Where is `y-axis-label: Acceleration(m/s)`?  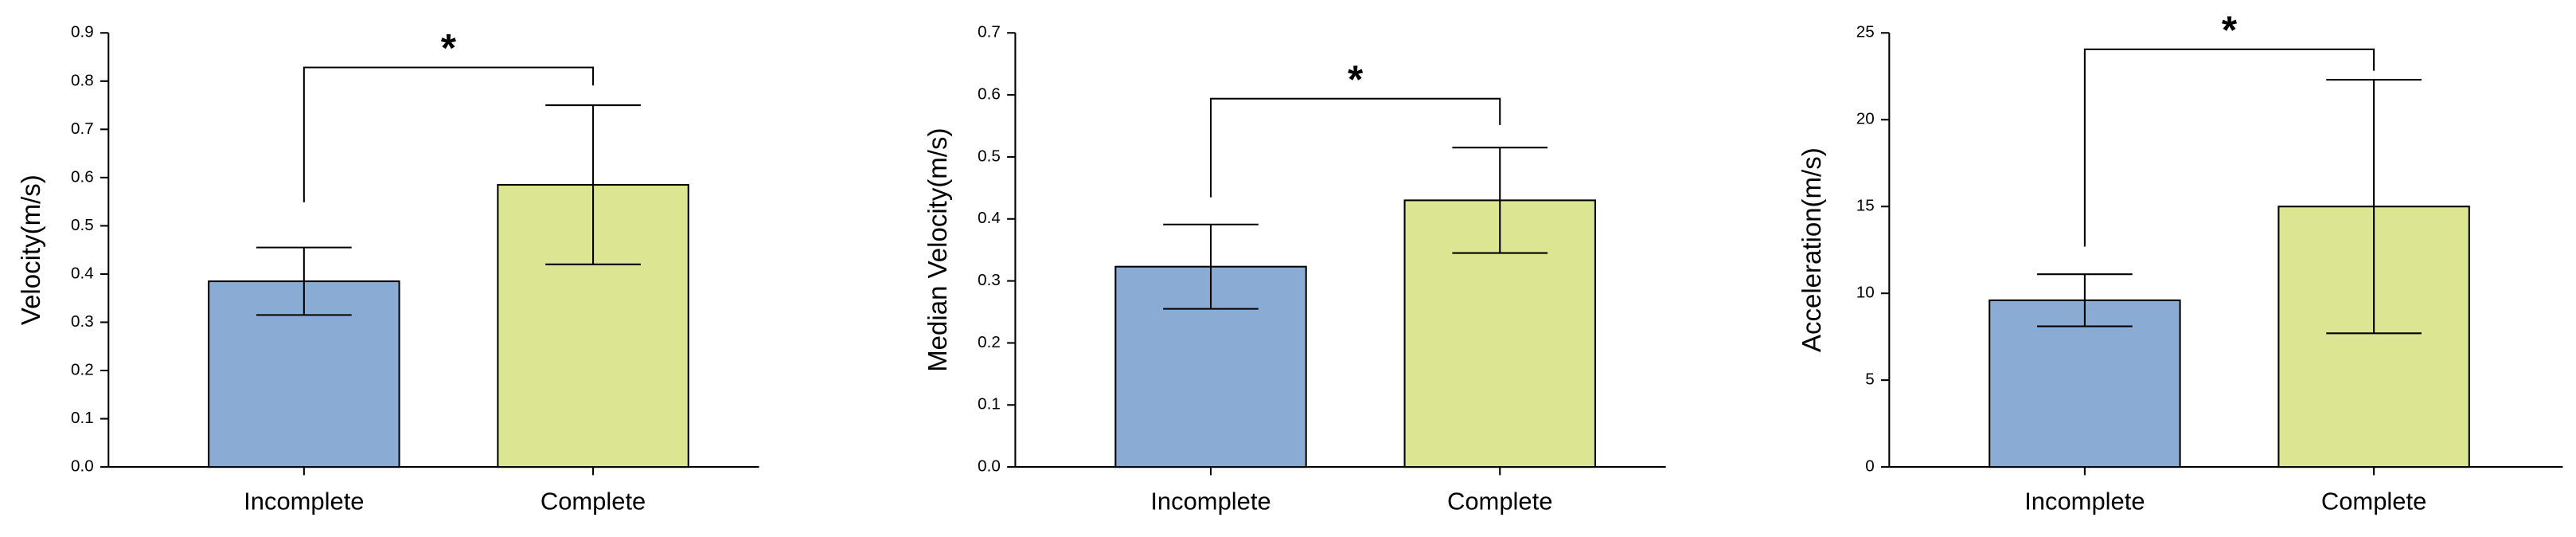
y-axis-label: Acceleration(m/s) is located at coordinates (1811, 249).